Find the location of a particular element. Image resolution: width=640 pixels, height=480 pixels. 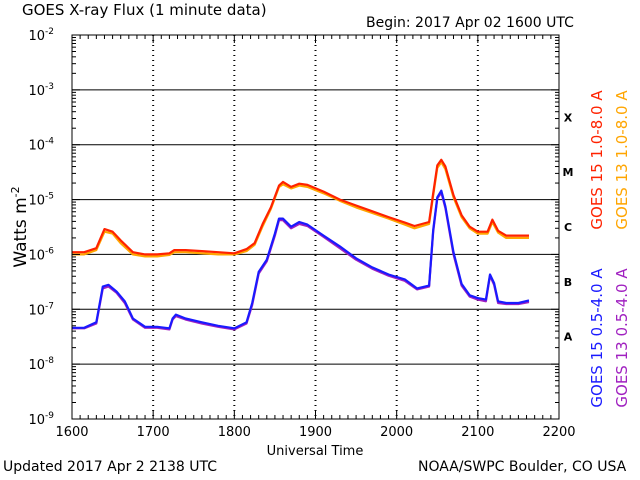

x-tick-label: 1600 is located at coordinates (71, 432).